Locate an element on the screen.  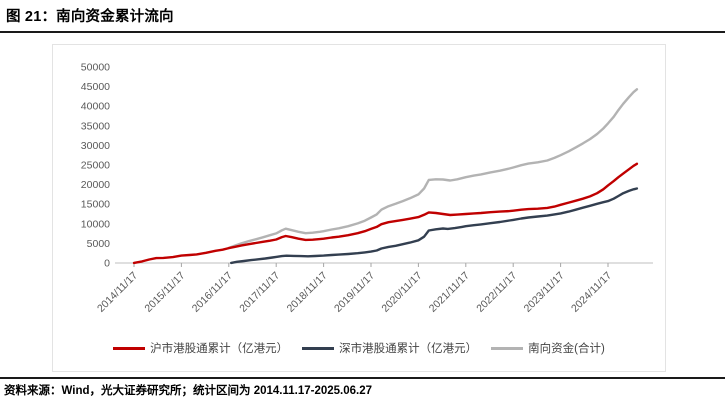
chart-legend: 沪市港股通累计（亿港元） 深市港股通累计（亿港元） 南向资金(合计) is located at coordinates (359, 348).